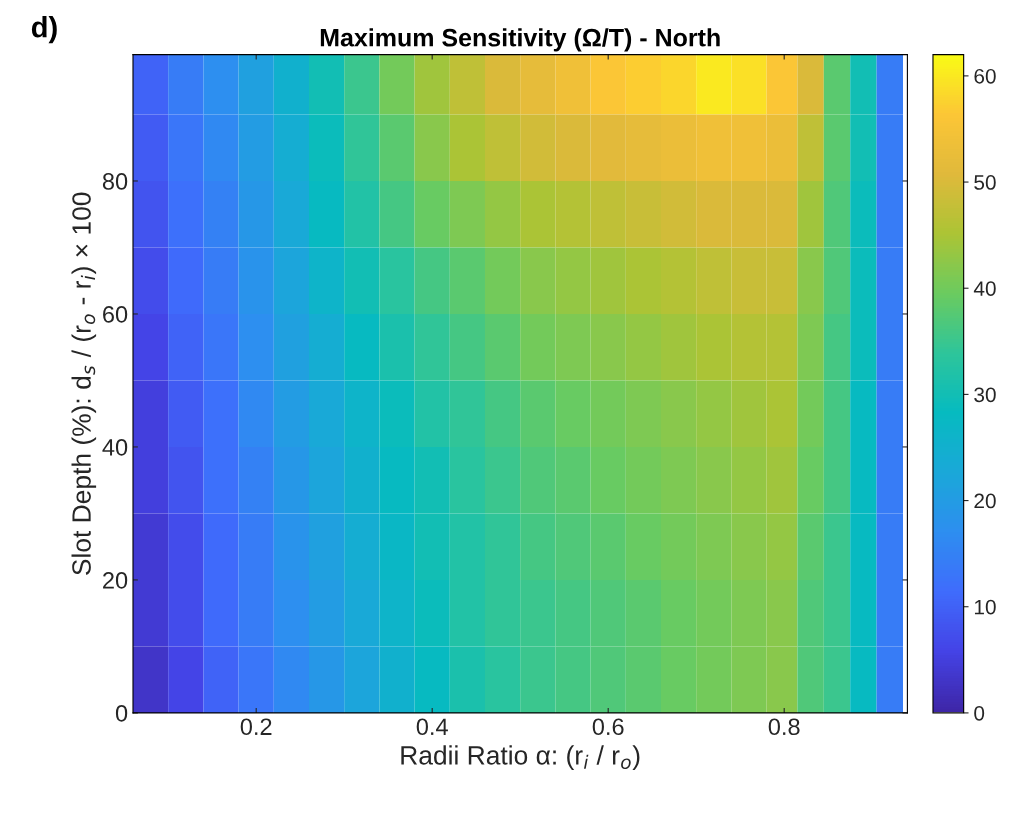  I want to click on x-tick-label: 0.4, so click(432, 727).